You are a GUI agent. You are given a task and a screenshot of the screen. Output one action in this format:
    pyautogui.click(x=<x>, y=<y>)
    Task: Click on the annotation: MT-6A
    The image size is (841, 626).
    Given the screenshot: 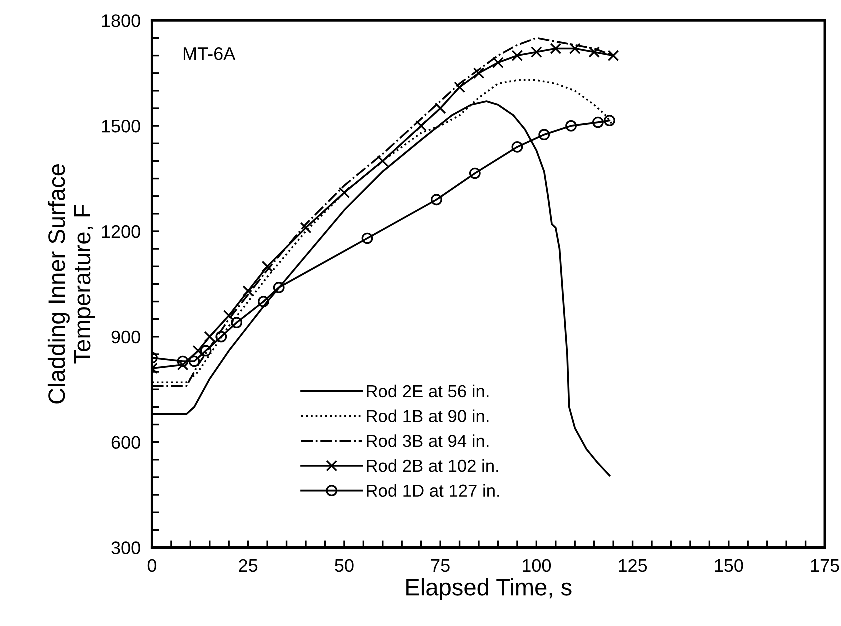 What is the action you would take?
    pyautogui.click(x=210, y=53)
    